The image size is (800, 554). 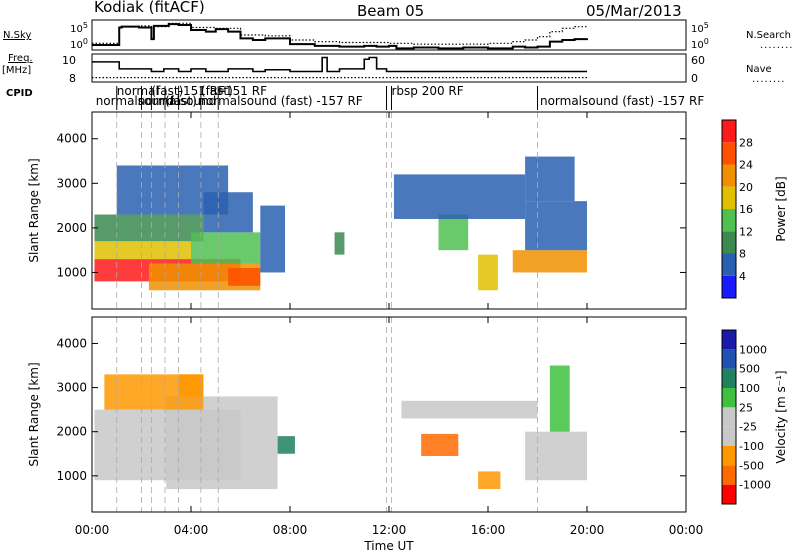 I want to click on power-colorbar-tick-1: 8, so click(x=742, y=254).